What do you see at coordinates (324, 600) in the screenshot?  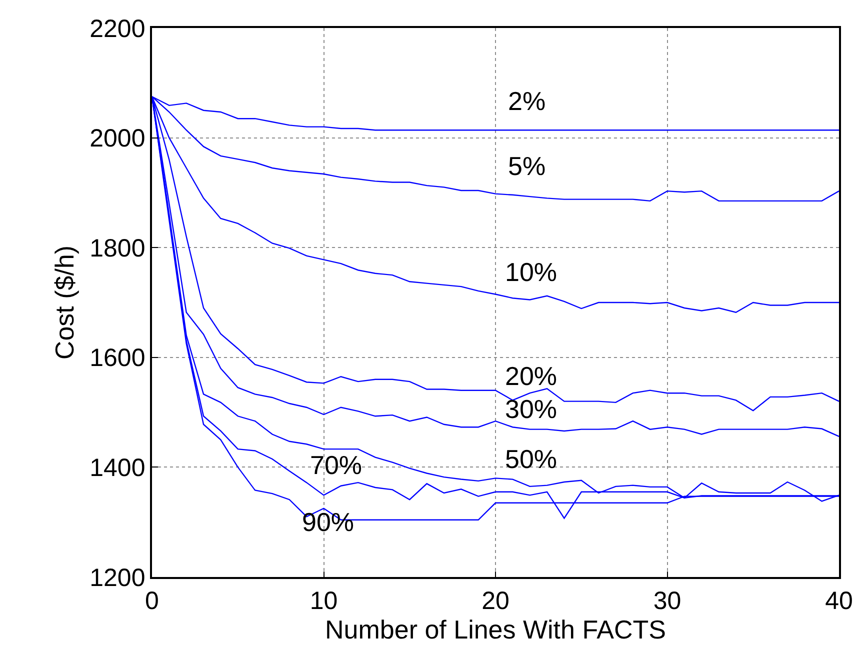 I see `x-tick-label: 10` at bounding box center [324, 600].